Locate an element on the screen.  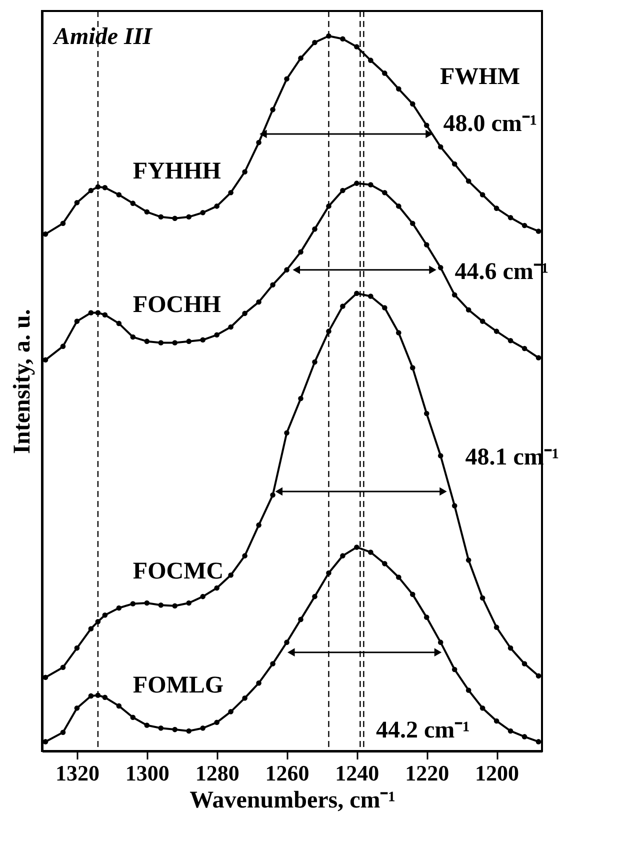
y-axis-title: Intensity, a. u. is located at coordinates (23, 381).